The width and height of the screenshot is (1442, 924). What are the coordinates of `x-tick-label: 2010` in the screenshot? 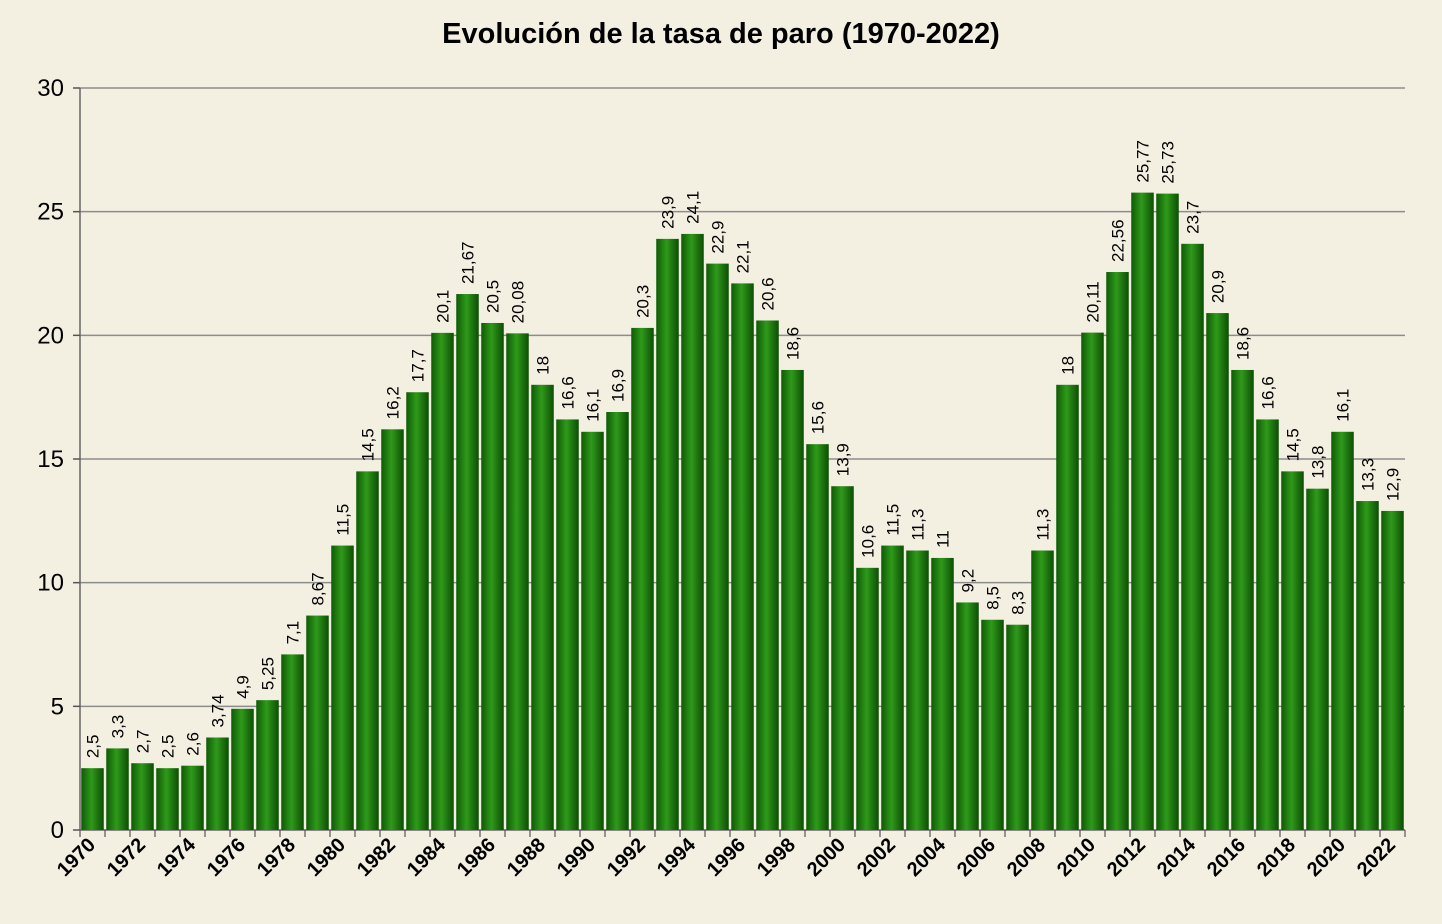 It's located at (1076, 857).